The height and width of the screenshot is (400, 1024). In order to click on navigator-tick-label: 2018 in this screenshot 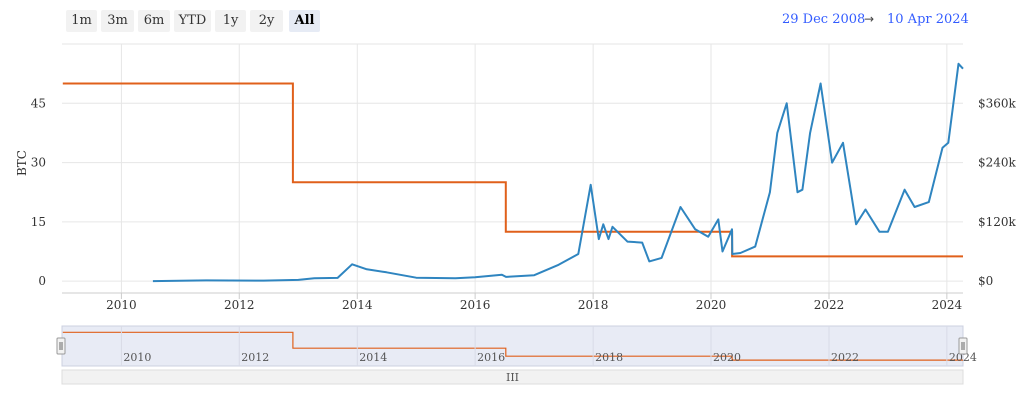, I will do `click(609, 357)`.